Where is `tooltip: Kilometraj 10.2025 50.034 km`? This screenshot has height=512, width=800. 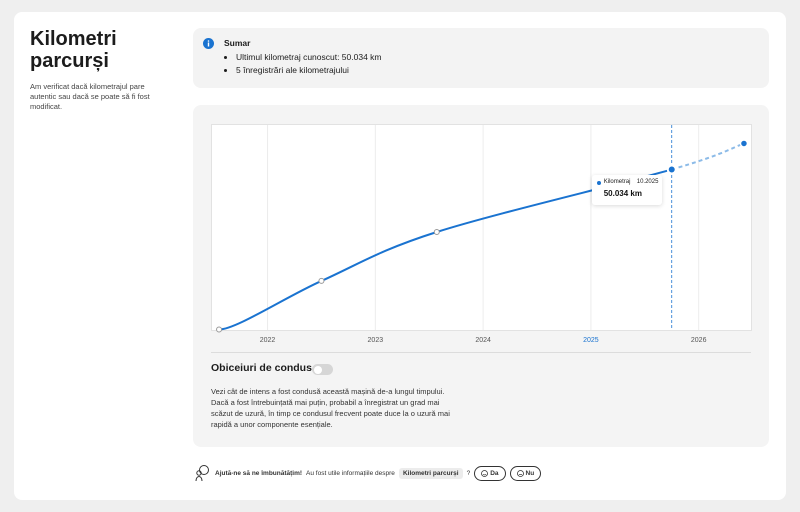 tooltip: Kilometraj 10.2025 50.034 km is located at coordinates (626, 190).